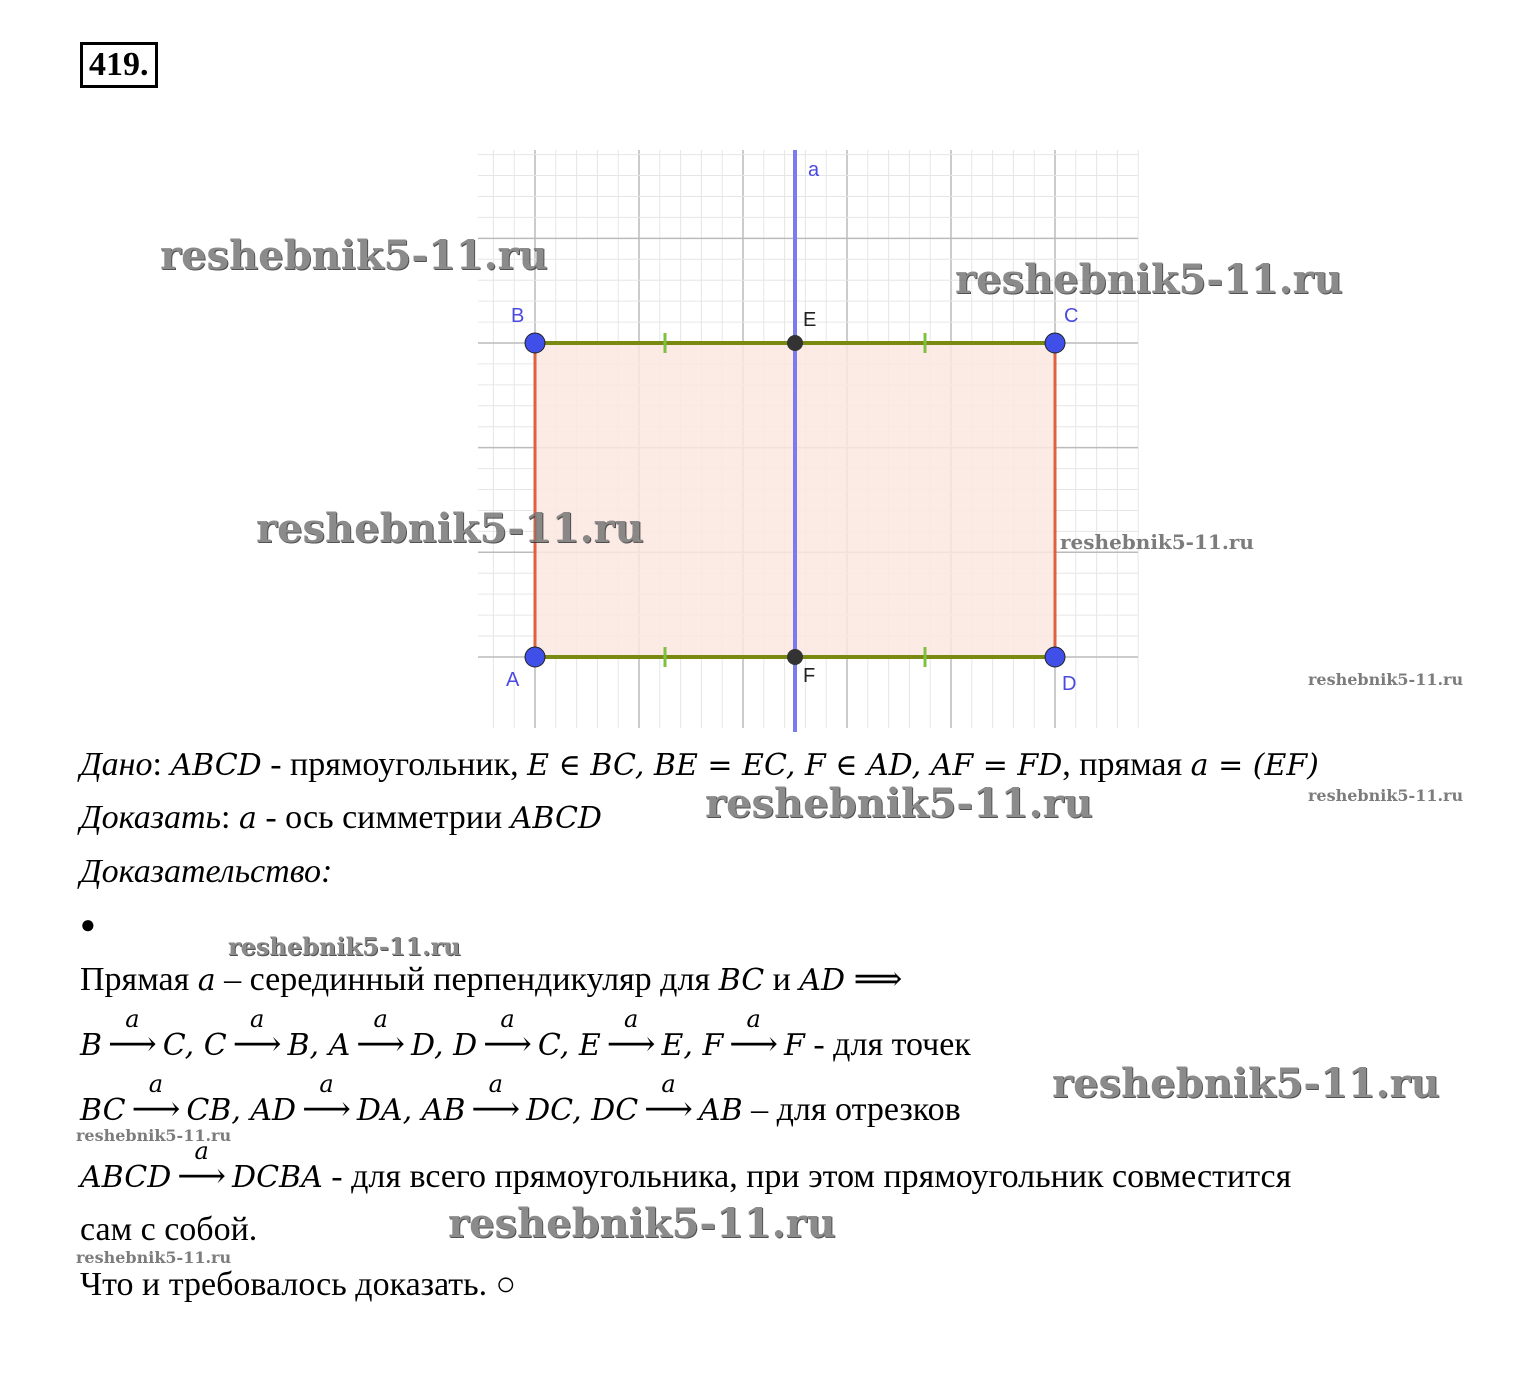  Describe the element at coordinates (582, 1110) in the screenshot. I see `map-term: DC, DC` at that location.